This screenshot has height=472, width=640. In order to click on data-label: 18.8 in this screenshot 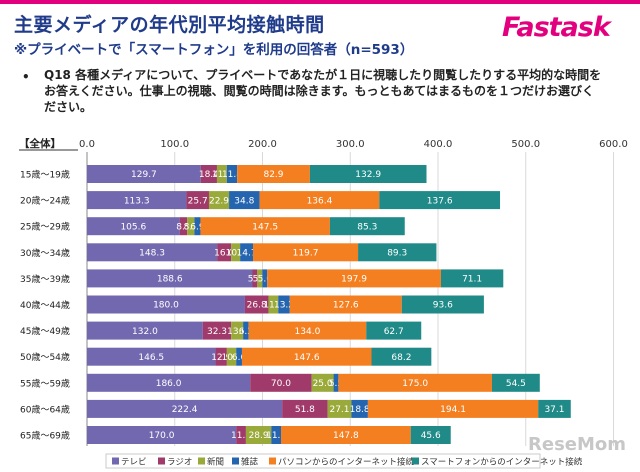, I will do `click(360, 410)`.